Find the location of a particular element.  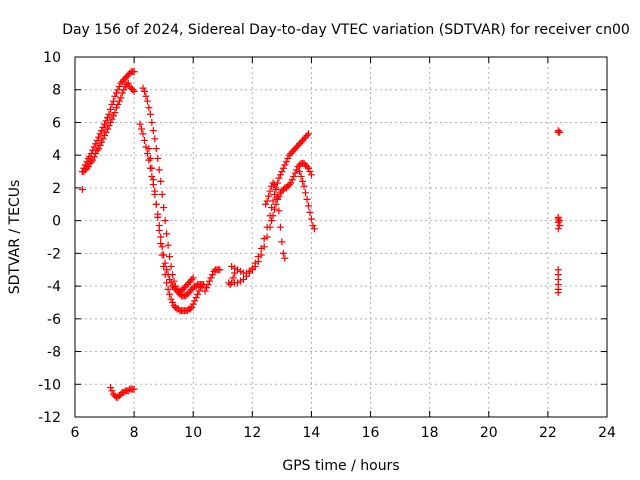

x-axis-title: GPS time / hours is located at coordinates (340, 466).